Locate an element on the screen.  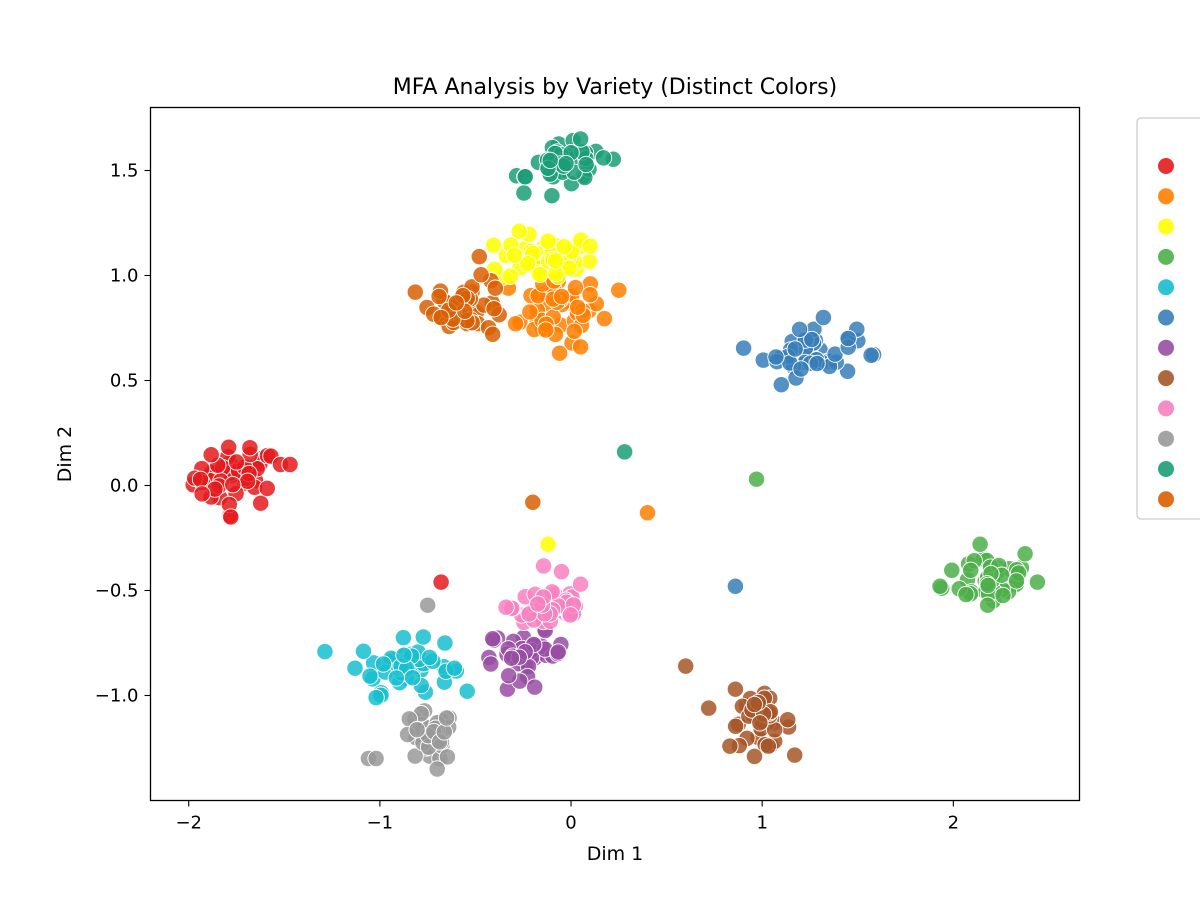
y-axis-label: Dim 2 is located at coordinates (65, 454).